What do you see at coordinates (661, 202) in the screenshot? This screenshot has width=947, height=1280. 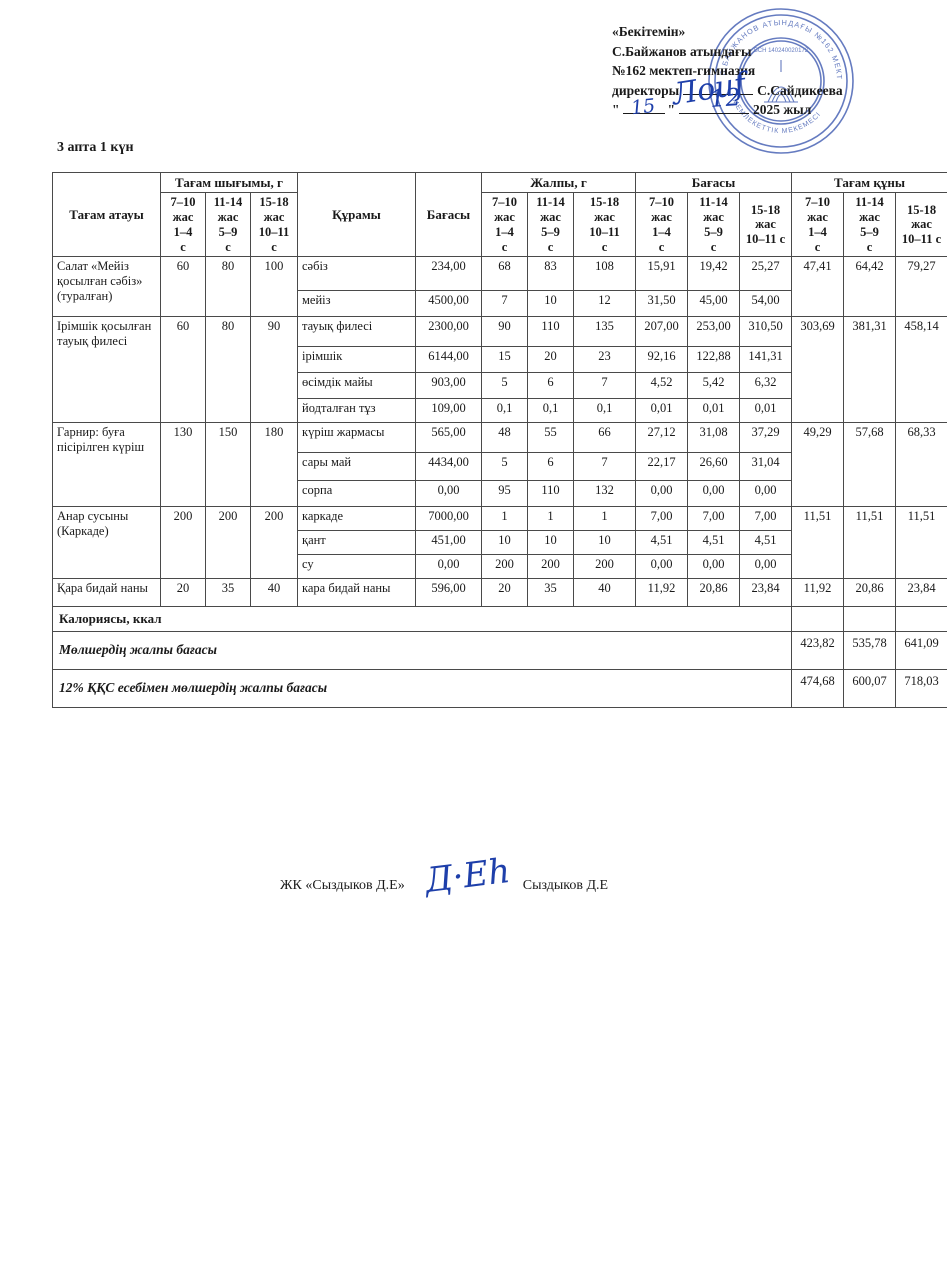 I see `age-line: 7–10` at bounding box center [661, 202].